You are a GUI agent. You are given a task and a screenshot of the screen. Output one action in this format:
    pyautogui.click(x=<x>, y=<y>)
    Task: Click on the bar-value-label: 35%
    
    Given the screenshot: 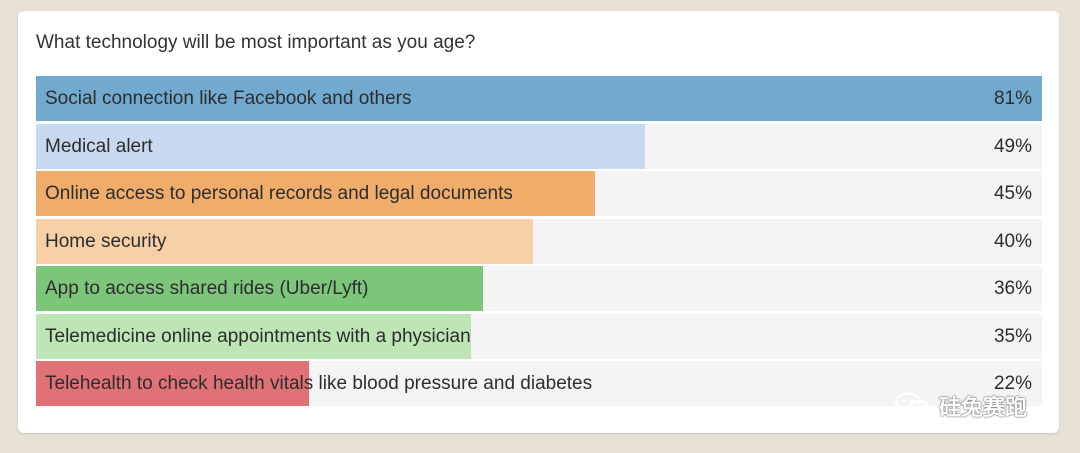 What is the action you would take?
    pyautogui.click(x=1012, y=336)
    